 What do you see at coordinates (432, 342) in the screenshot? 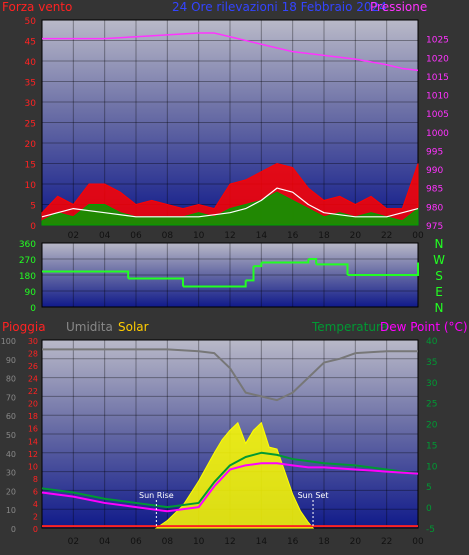
I see `temperature-tick-label: 40` at bounding box center [432, 342].